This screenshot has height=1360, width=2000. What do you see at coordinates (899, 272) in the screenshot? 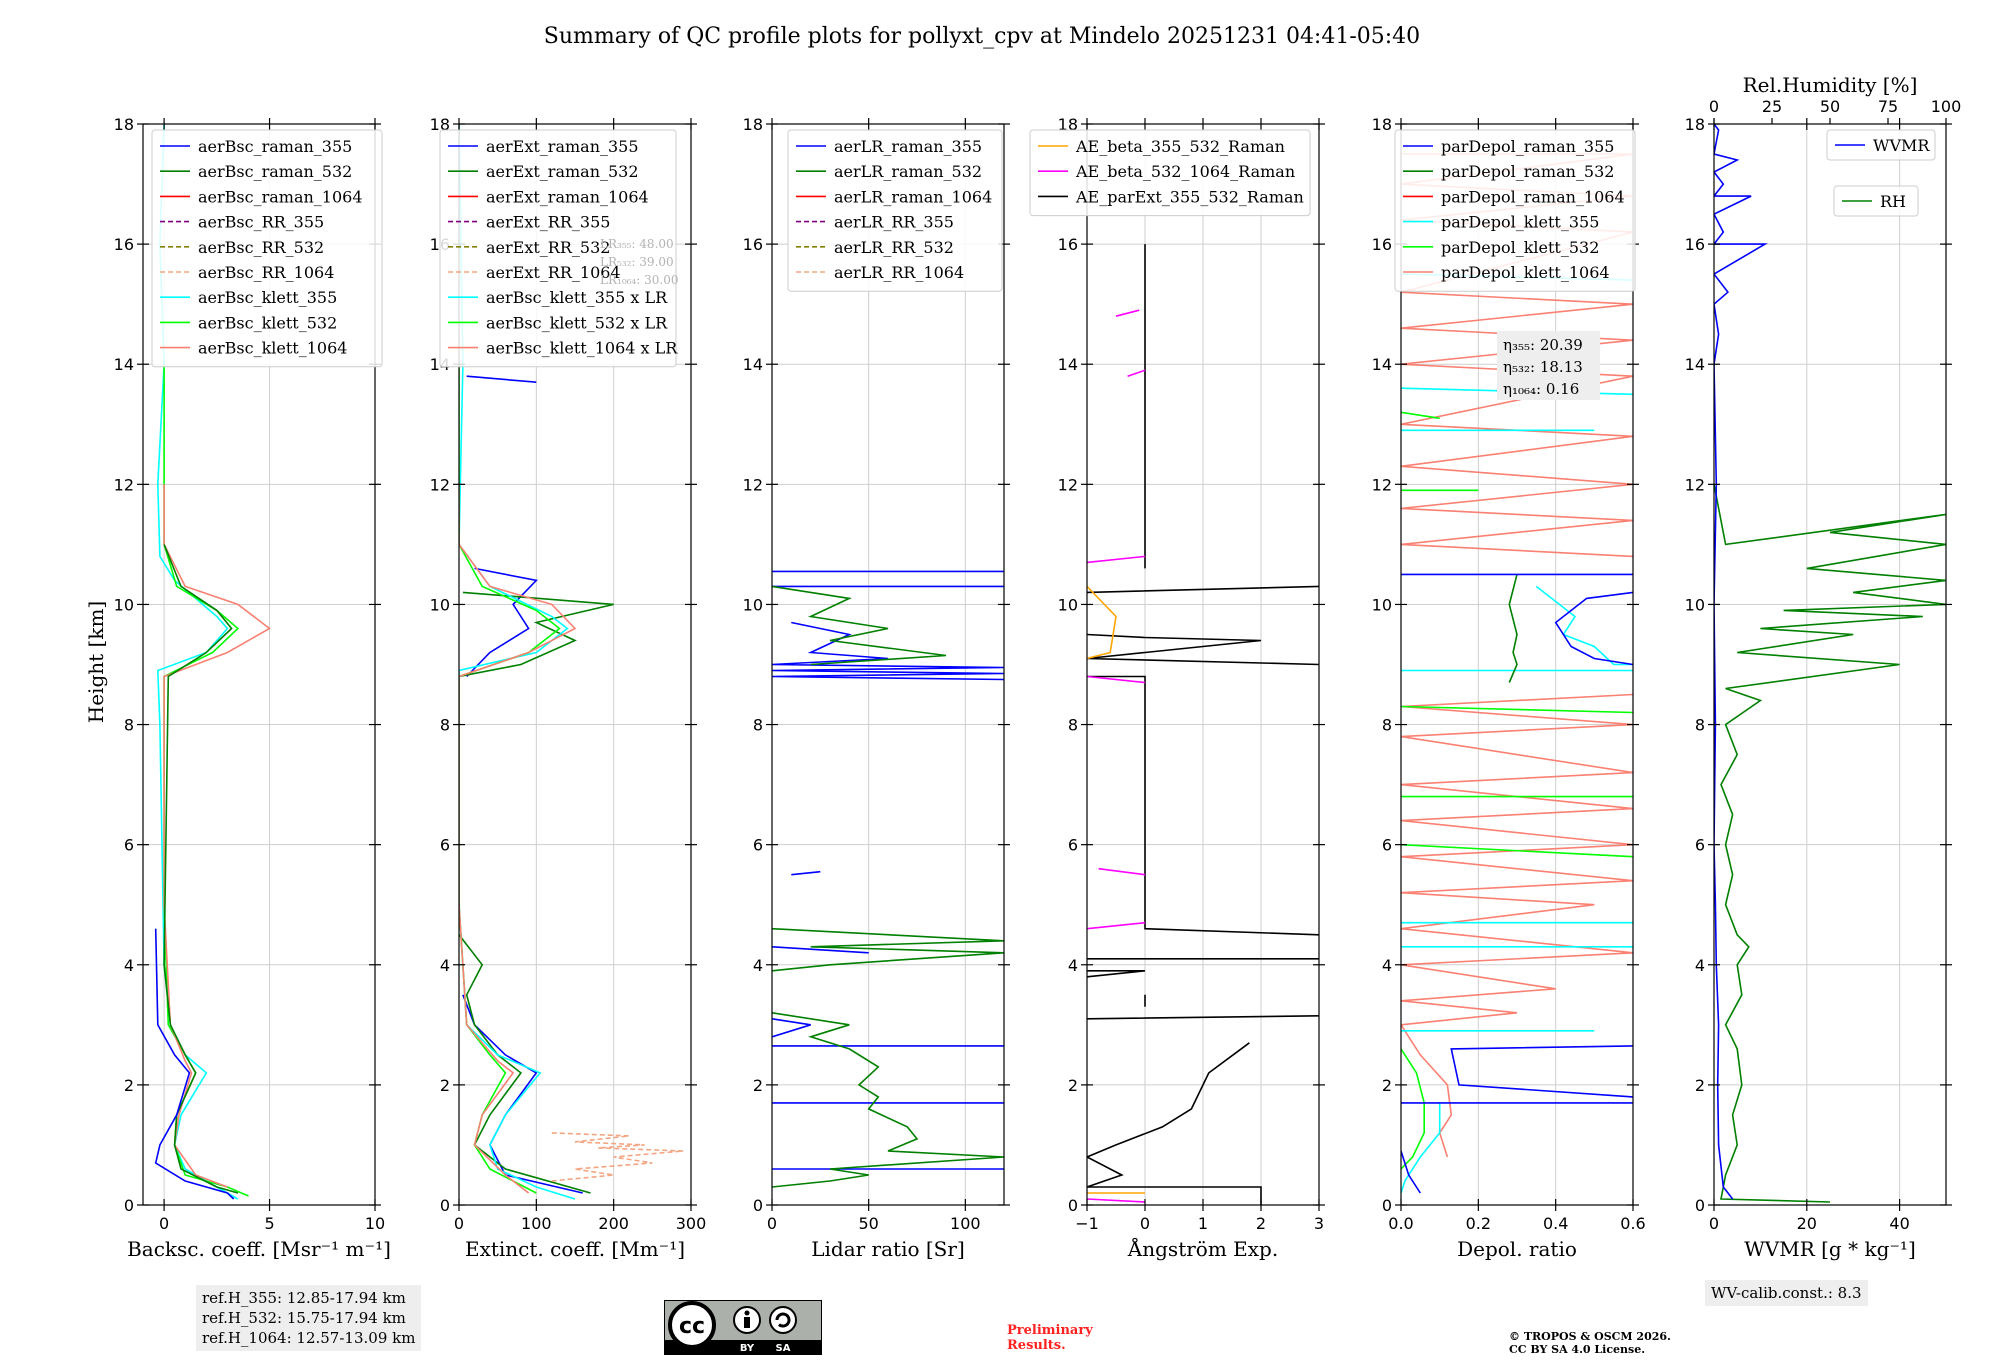
I see `legend-label: aerLR_RR_1064` at bounding box center [899, 272].